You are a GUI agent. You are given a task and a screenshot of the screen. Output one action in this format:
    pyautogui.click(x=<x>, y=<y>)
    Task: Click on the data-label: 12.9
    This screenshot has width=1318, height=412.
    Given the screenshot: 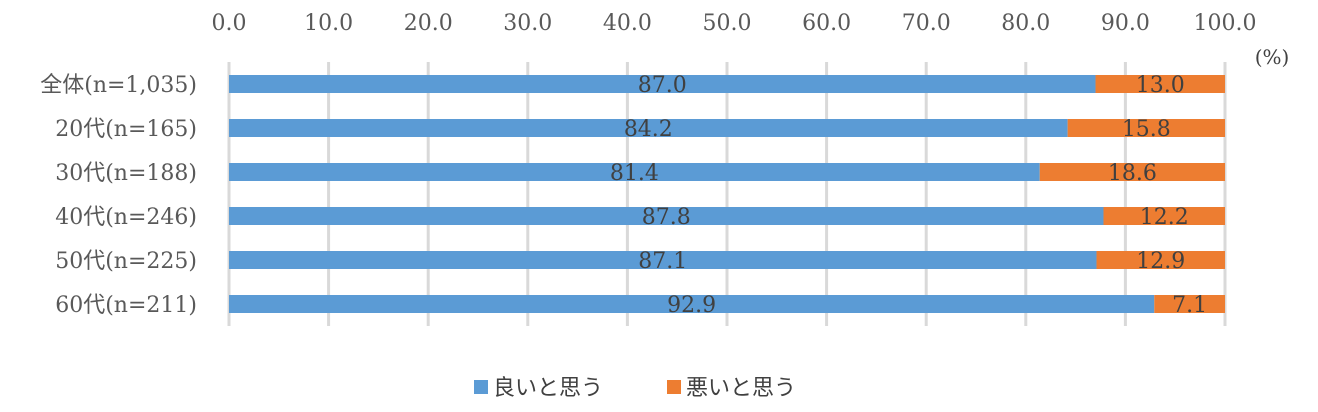 What is the action you would take?
    pyautogui.click(x=1160, y=261)
    